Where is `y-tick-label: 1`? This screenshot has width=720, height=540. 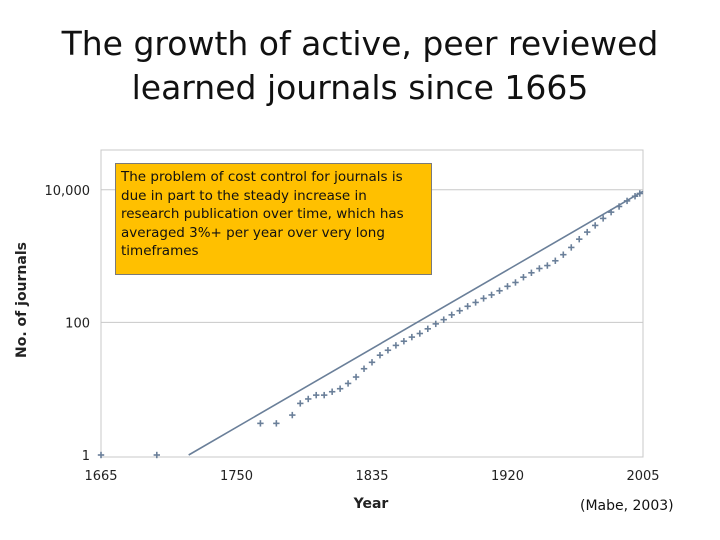 y-tick-label: 1 is located at coordinates (86, 456).